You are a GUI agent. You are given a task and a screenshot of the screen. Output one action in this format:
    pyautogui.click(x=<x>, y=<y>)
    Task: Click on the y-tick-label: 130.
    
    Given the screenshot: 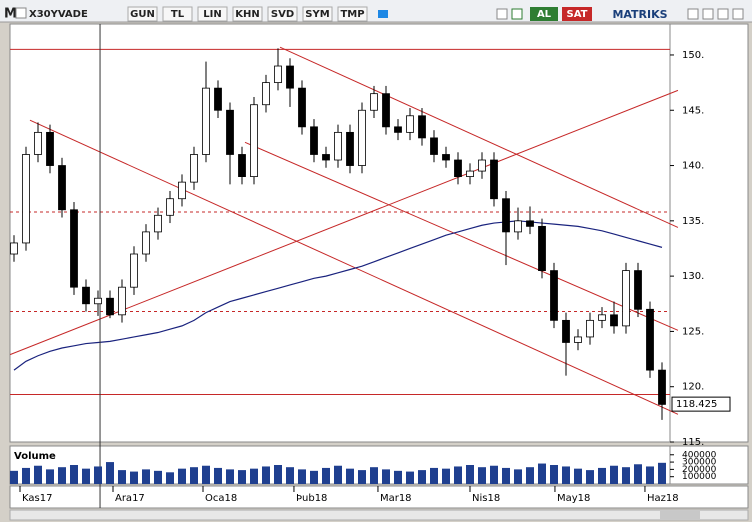 What is the action you would take?
    pyautogui.click(x=693, y=276)
    